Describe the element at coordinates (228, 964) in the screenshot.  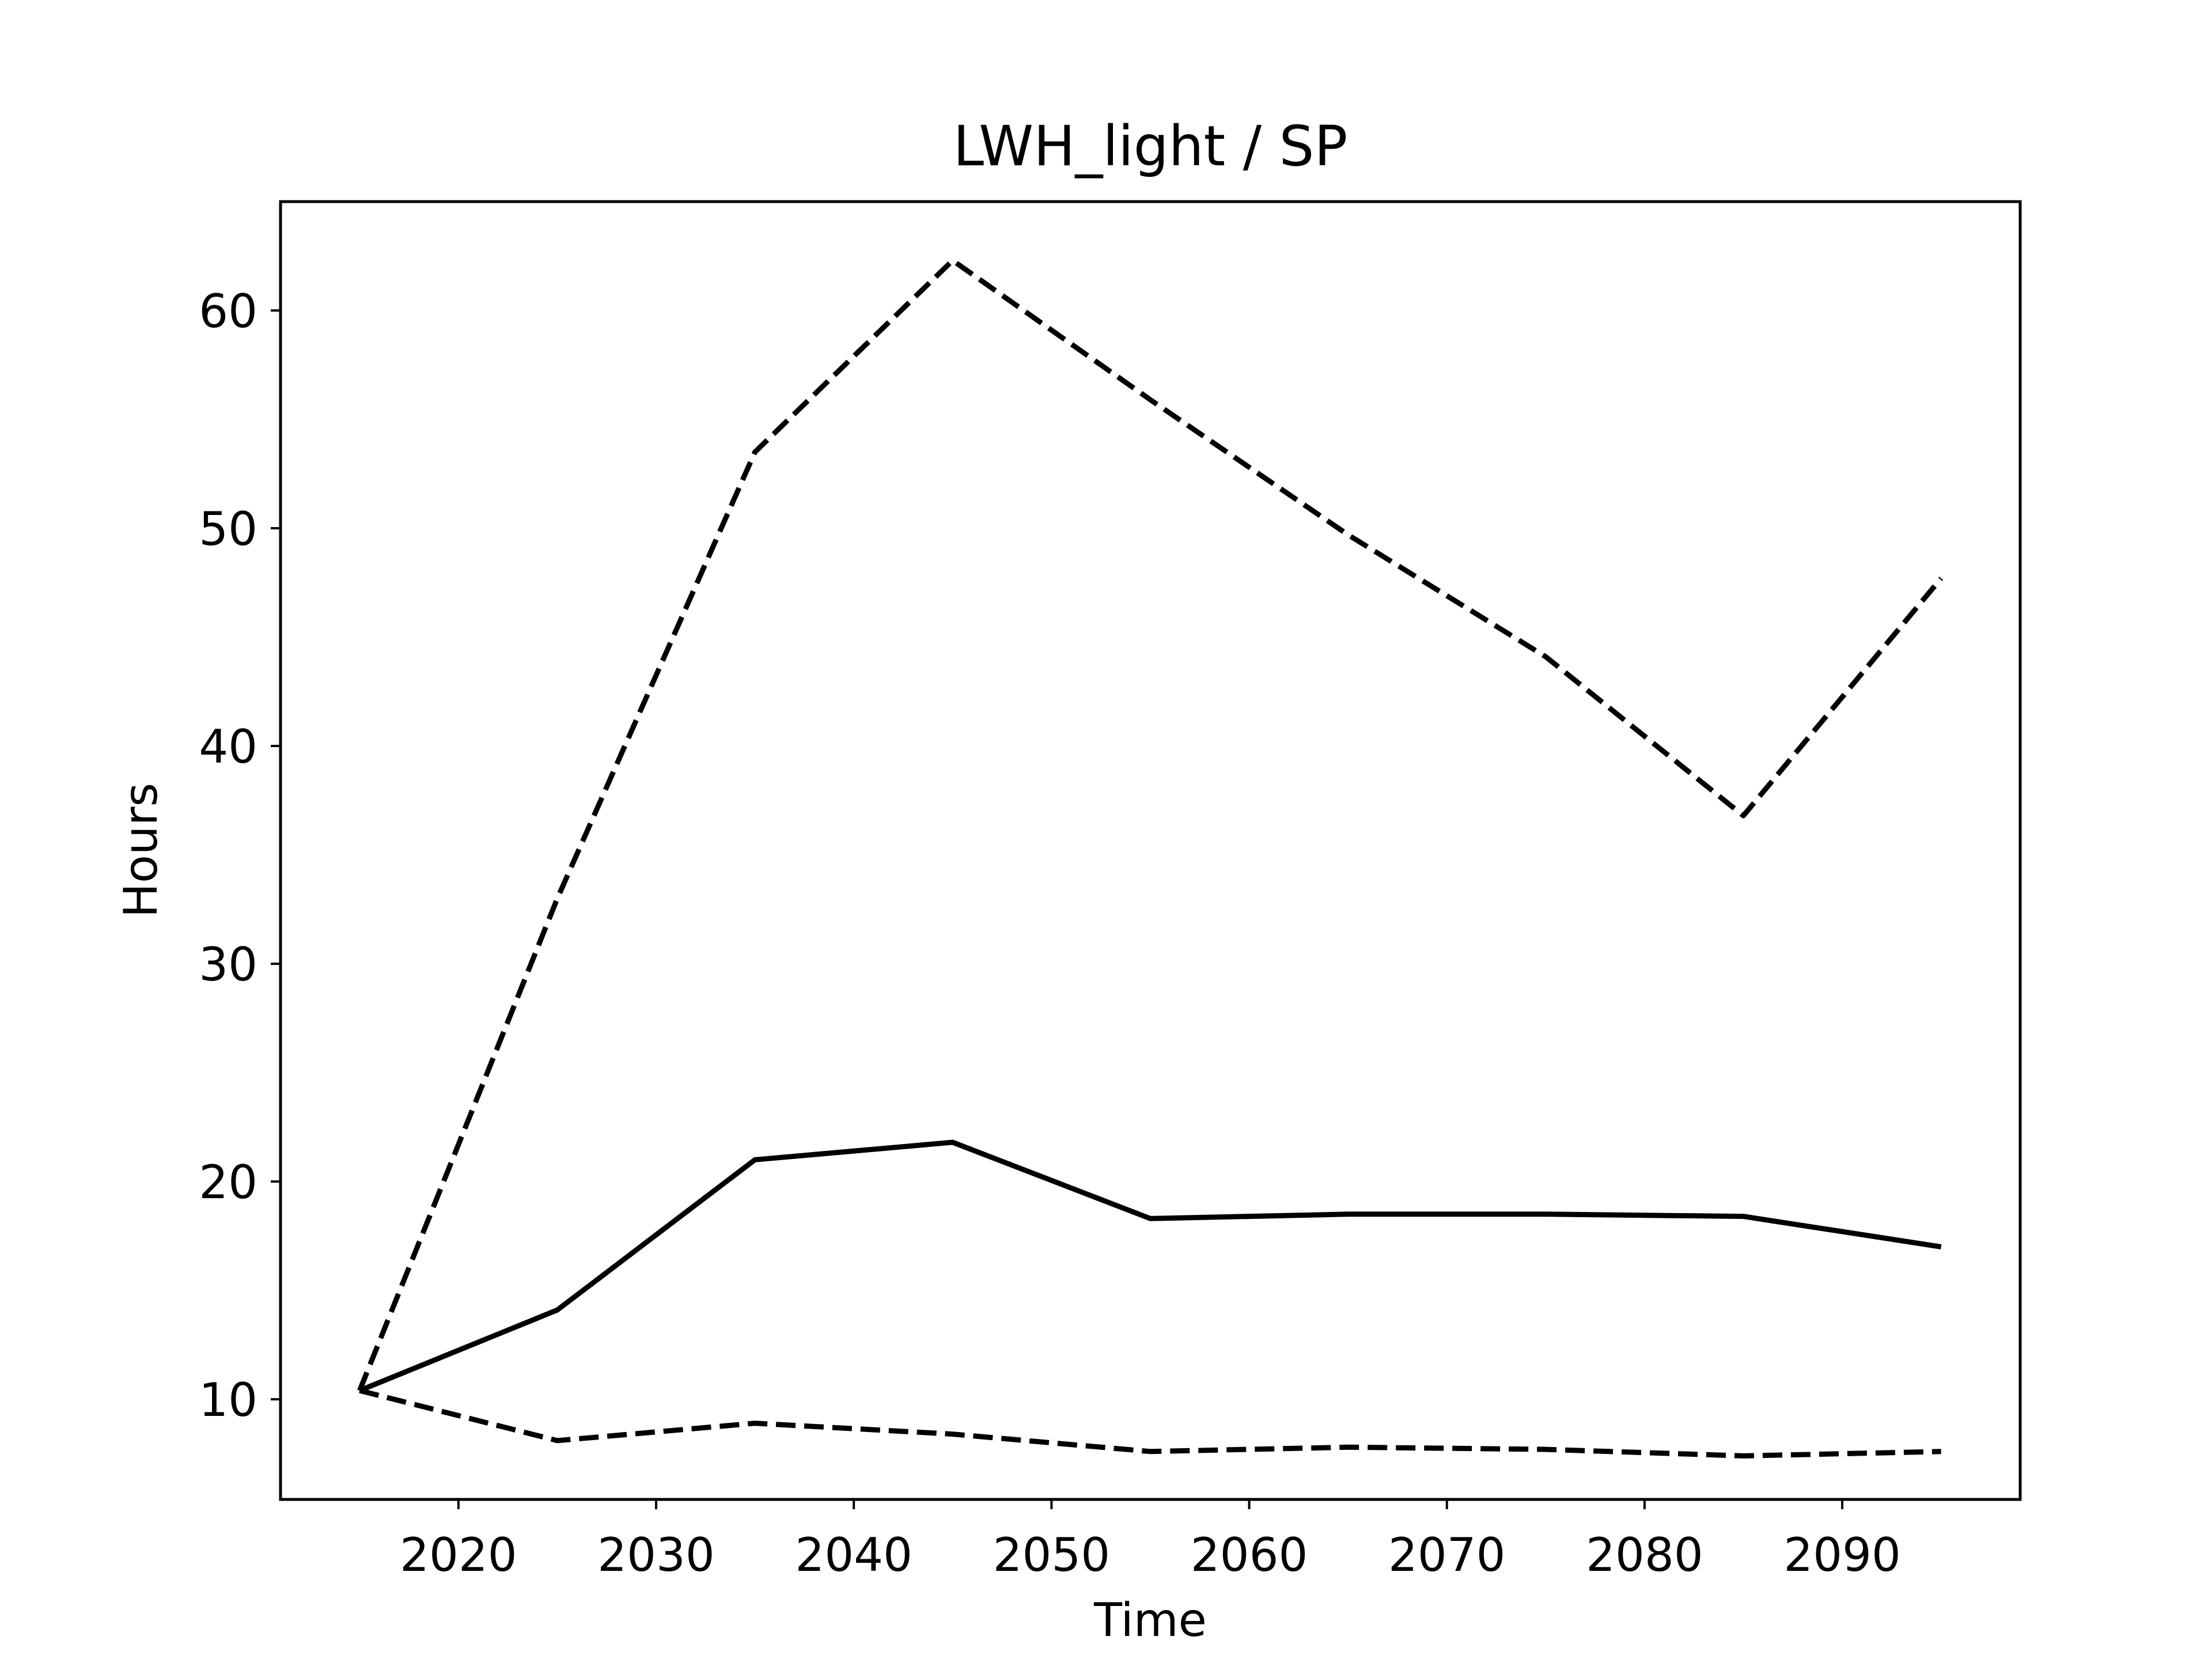
I see `y-tick-label: 30` at that location.